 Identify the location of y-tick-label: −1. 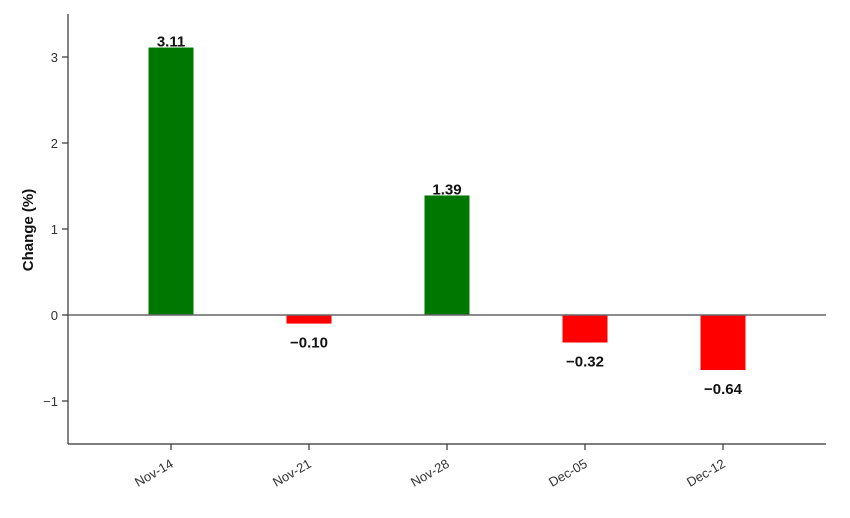
(50, 401).